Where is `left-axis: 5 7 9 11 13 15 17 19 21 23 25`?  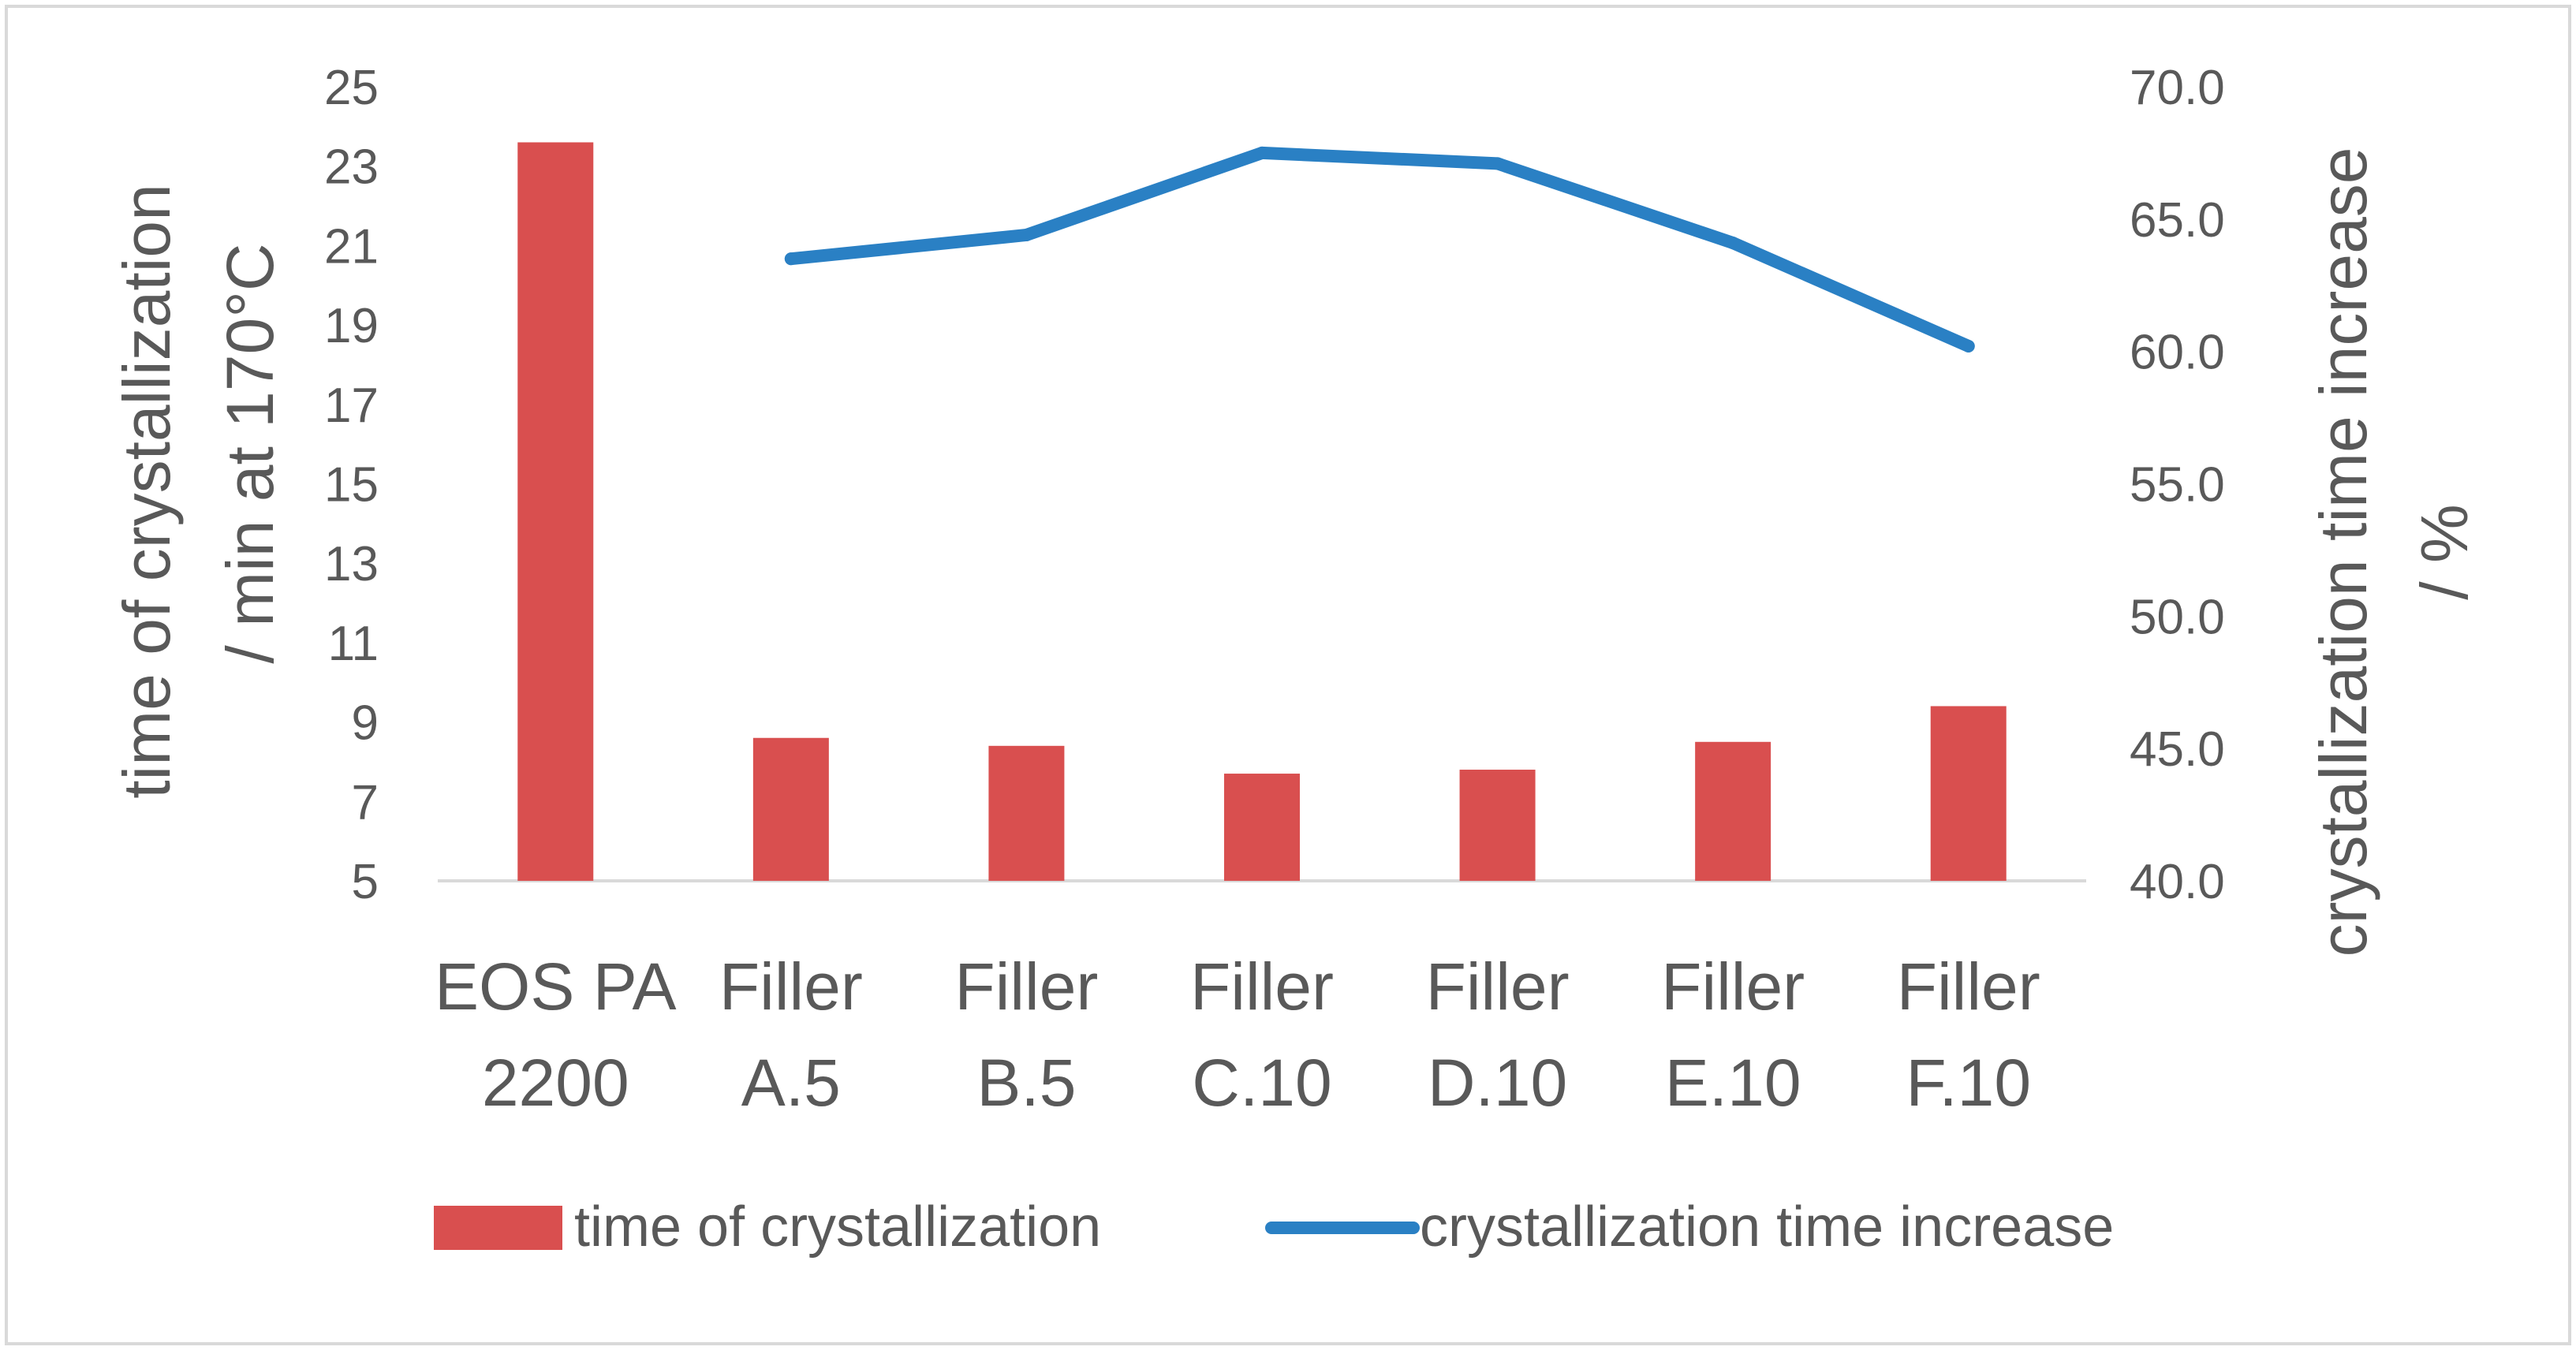 left-axis: 5 7 9 11 13 15 17 19 21 23 25 is located at coordinates (351, 485).